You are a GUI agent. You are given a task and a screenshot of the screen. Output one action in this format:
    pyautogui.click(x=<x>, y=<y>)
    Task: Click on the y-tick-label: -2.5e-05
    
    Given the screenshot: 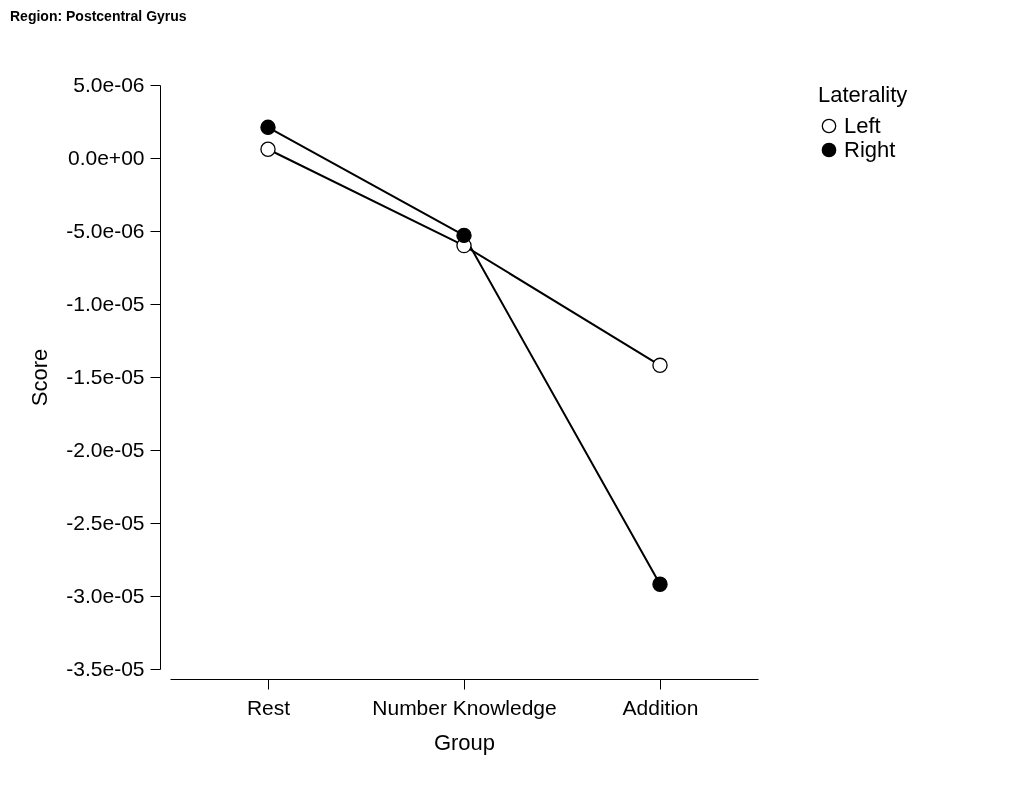 What is the action you would take?
    pyautogui.click(x=105, y=522)
    